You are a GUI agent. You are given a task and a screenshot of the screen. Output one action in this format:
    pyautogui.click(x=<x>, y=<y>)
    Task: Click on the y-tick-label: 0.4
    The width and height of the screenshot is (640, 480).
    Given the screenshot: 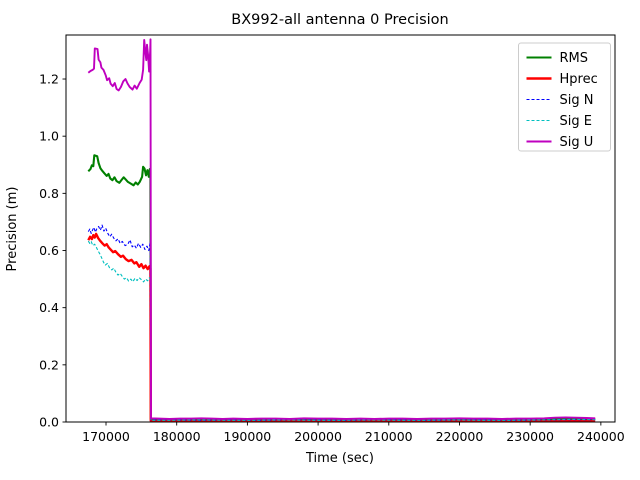 What is the action you would take?
    pyautogui.click(x=49, y=307)
    